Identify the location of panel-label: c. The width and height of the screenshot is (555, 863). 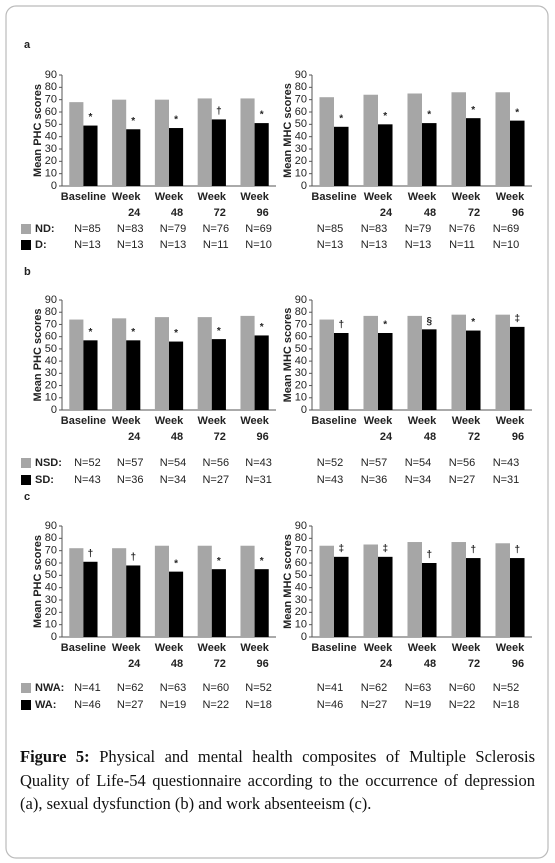
(27, 497).